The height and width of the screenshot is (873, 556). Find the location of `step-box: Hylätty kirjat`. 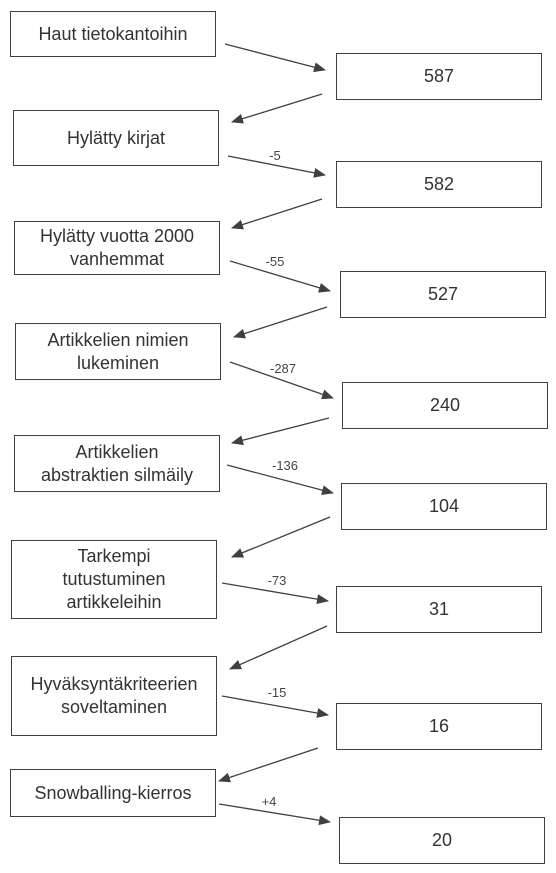

step-box: Hylätty kirjat is located at coordinates (116, 138).